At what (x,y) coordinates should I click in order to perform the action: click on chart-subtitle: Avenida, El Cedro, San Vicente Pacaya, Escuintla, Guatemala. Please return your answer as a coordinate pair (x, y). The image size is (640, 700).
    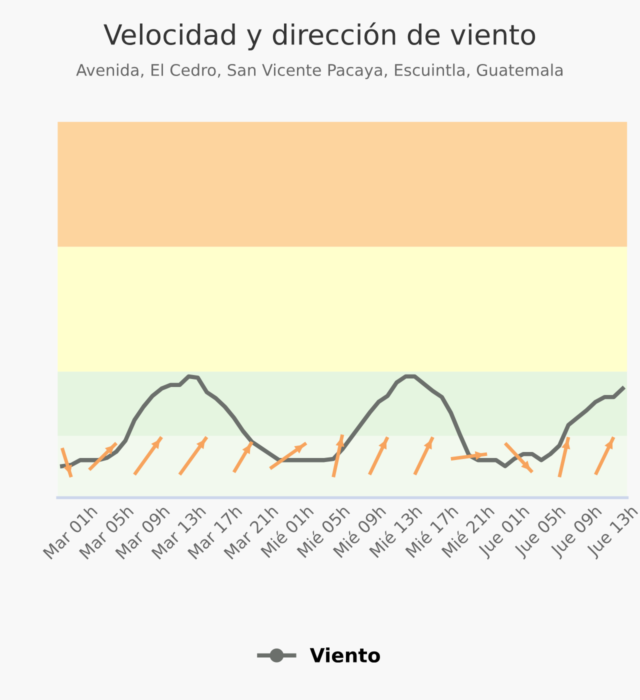
    Looking at the image, I should click on (319, 72).